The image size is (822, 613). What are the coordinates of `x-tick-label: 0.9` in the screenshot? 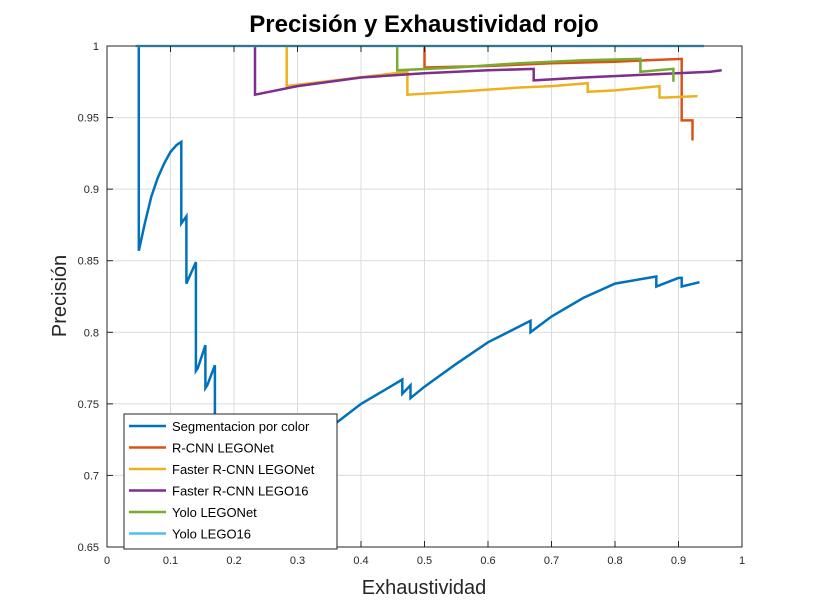 It's located at (678, 561).